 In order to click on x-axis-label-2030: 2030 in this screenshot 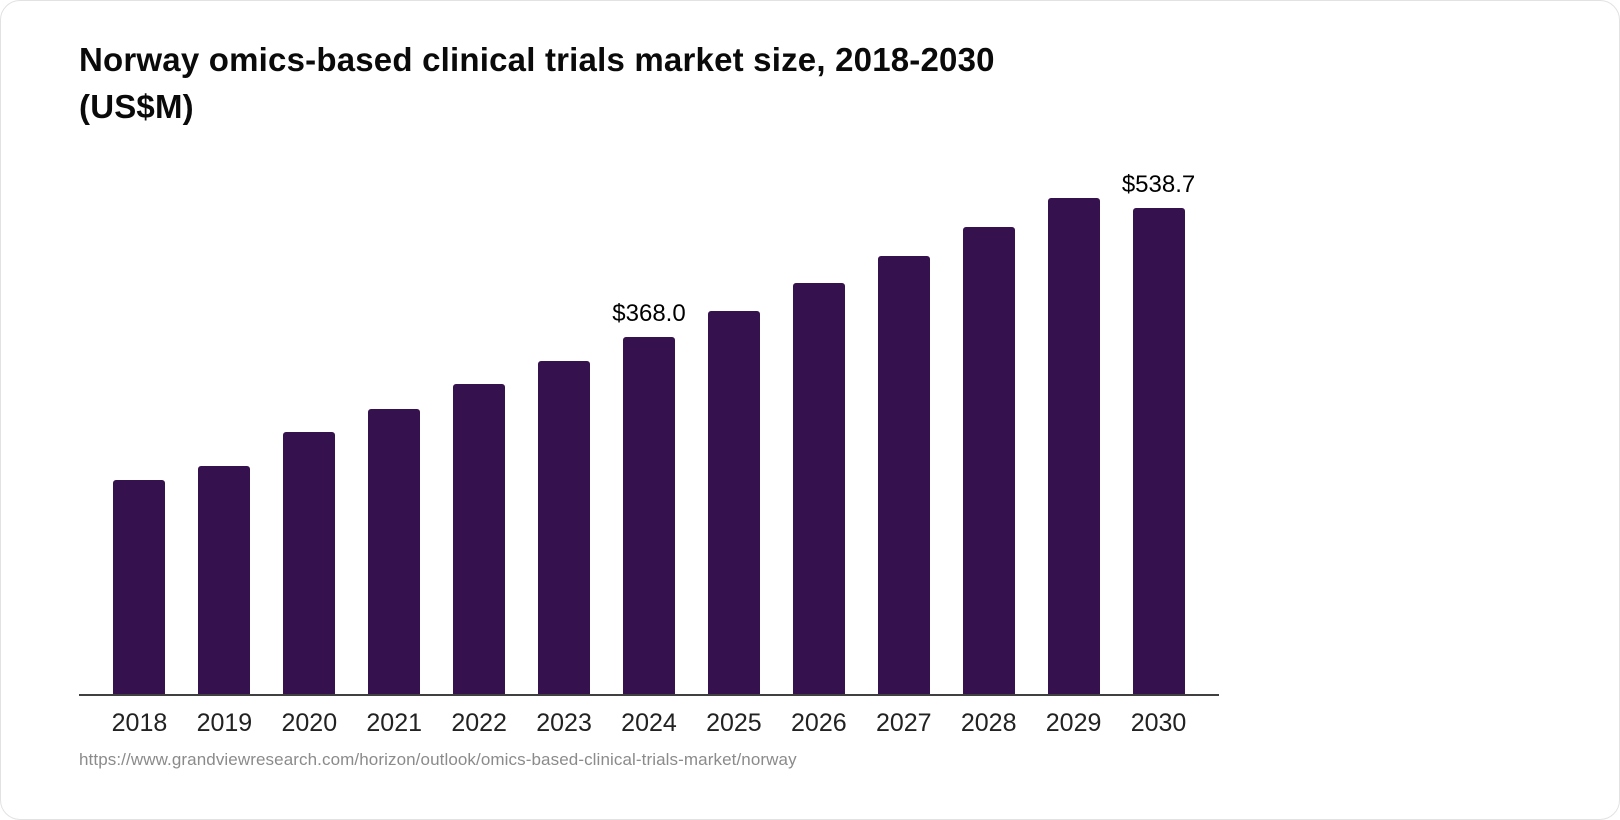, I will do `click(1158, 723)`.